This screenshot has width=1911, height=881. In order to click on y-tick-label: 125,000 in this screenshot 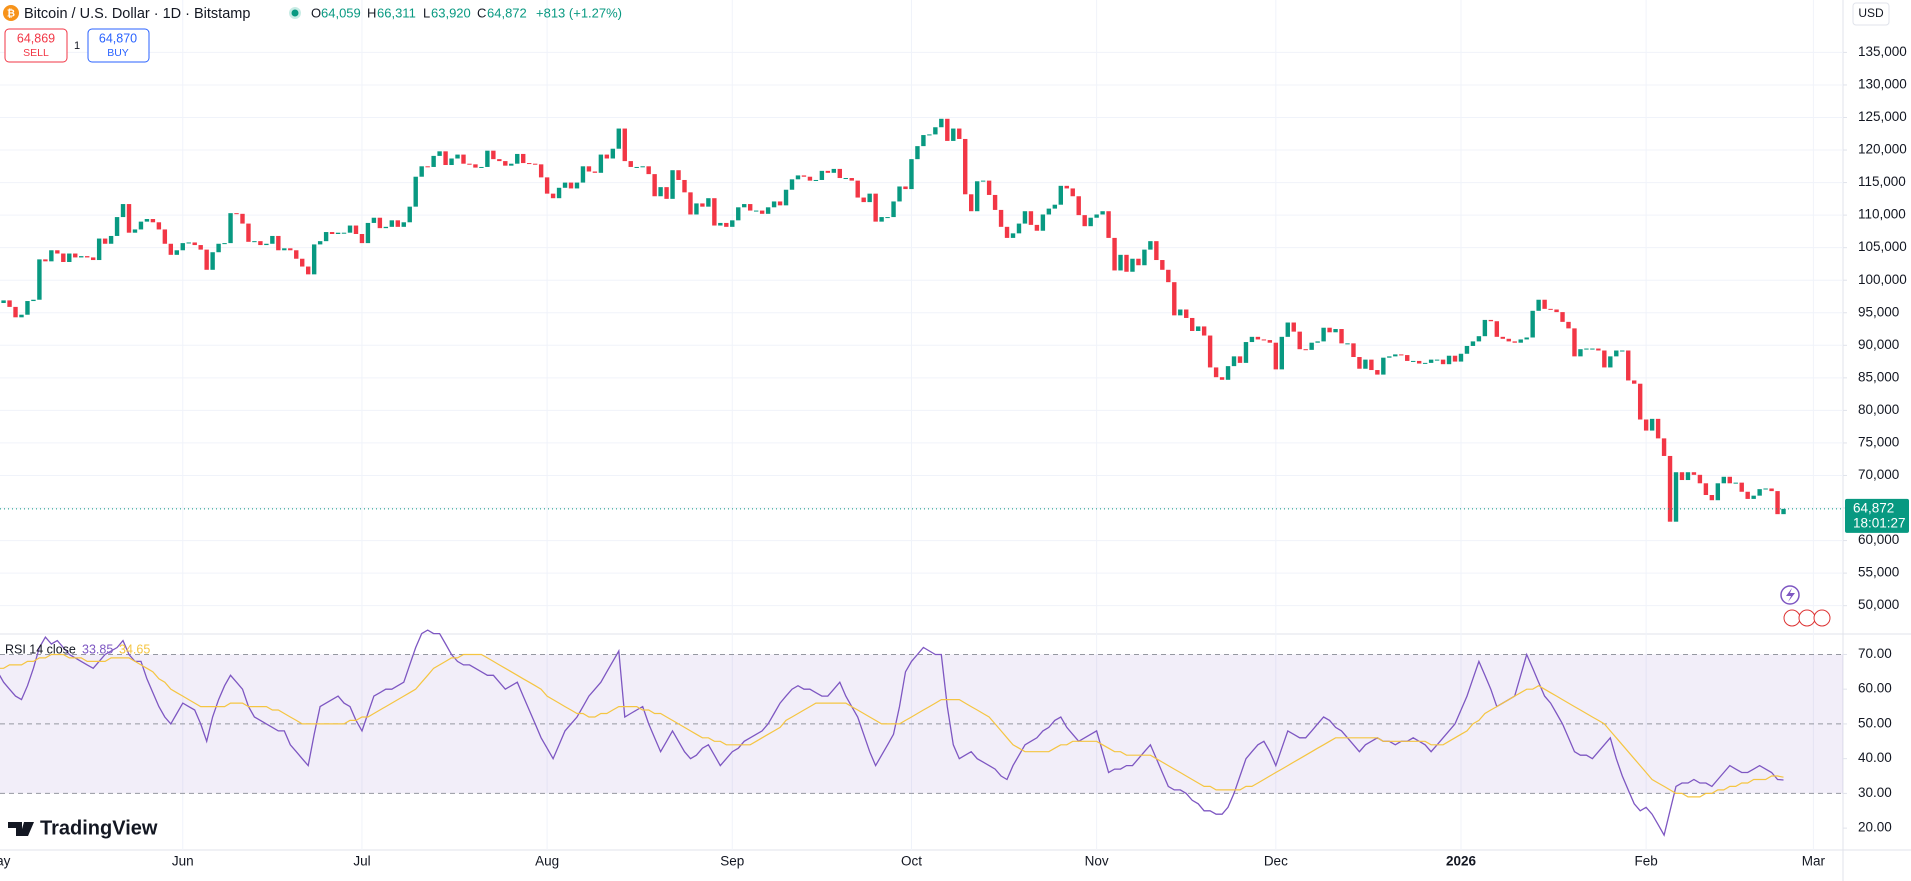, I will do `click(1882, 116)`.